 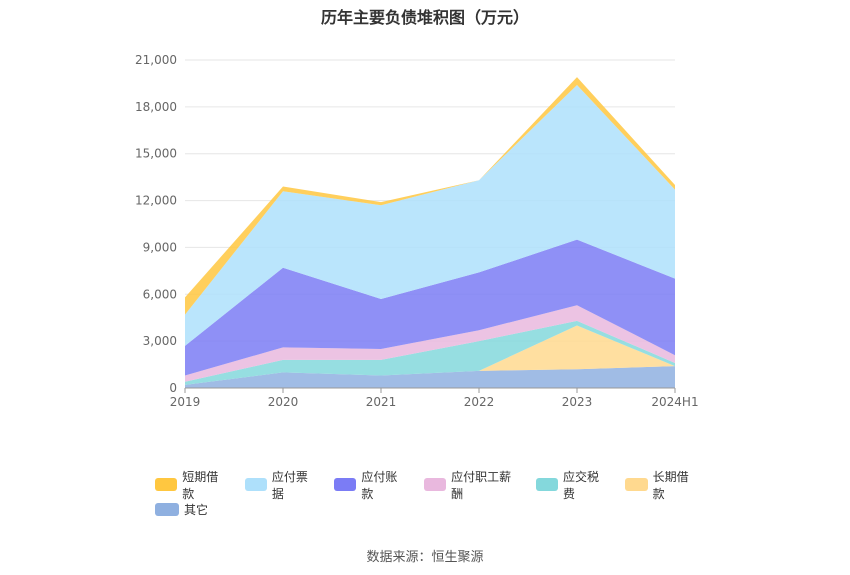 I want to click on area-series-应付职工薪酬, so click(x=430, y=343).